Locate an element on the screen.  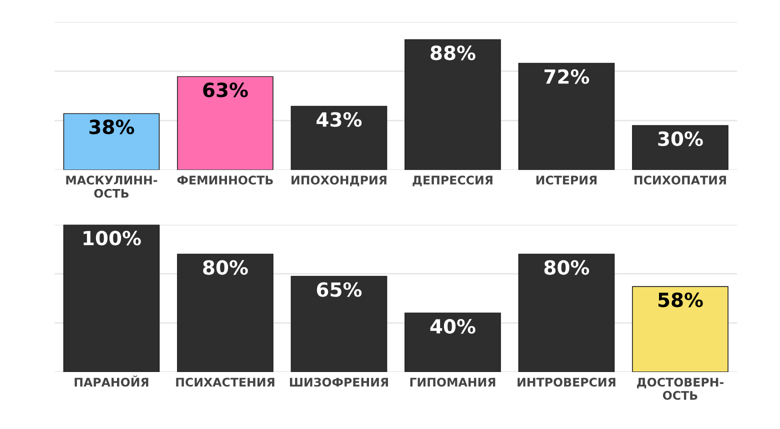
data-label: 63% is located at coordinates (225, 90).